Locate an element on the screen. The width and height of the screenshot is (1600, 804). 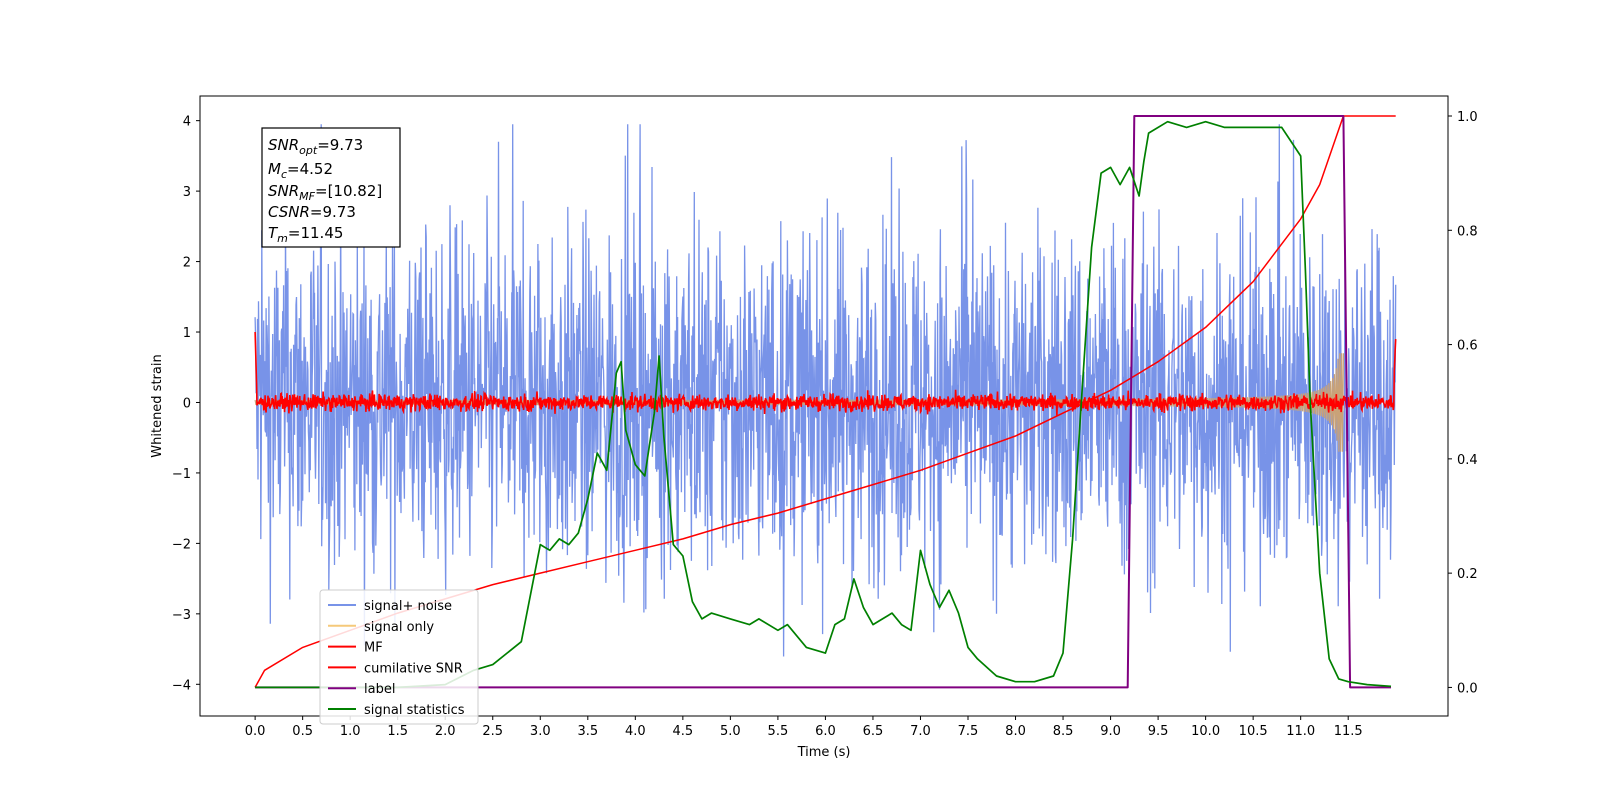
y-ticks: 4 3 2 1 0 −1 −2 −3 −4 is located at coordinates (186, 404).